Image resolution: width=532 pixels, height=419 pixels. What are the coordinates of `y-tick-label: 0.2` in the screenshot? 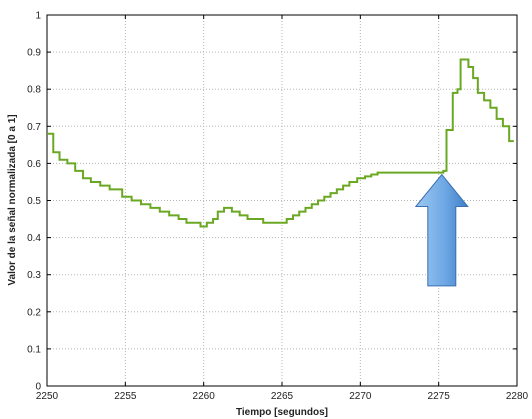 It's located at (34, 312).